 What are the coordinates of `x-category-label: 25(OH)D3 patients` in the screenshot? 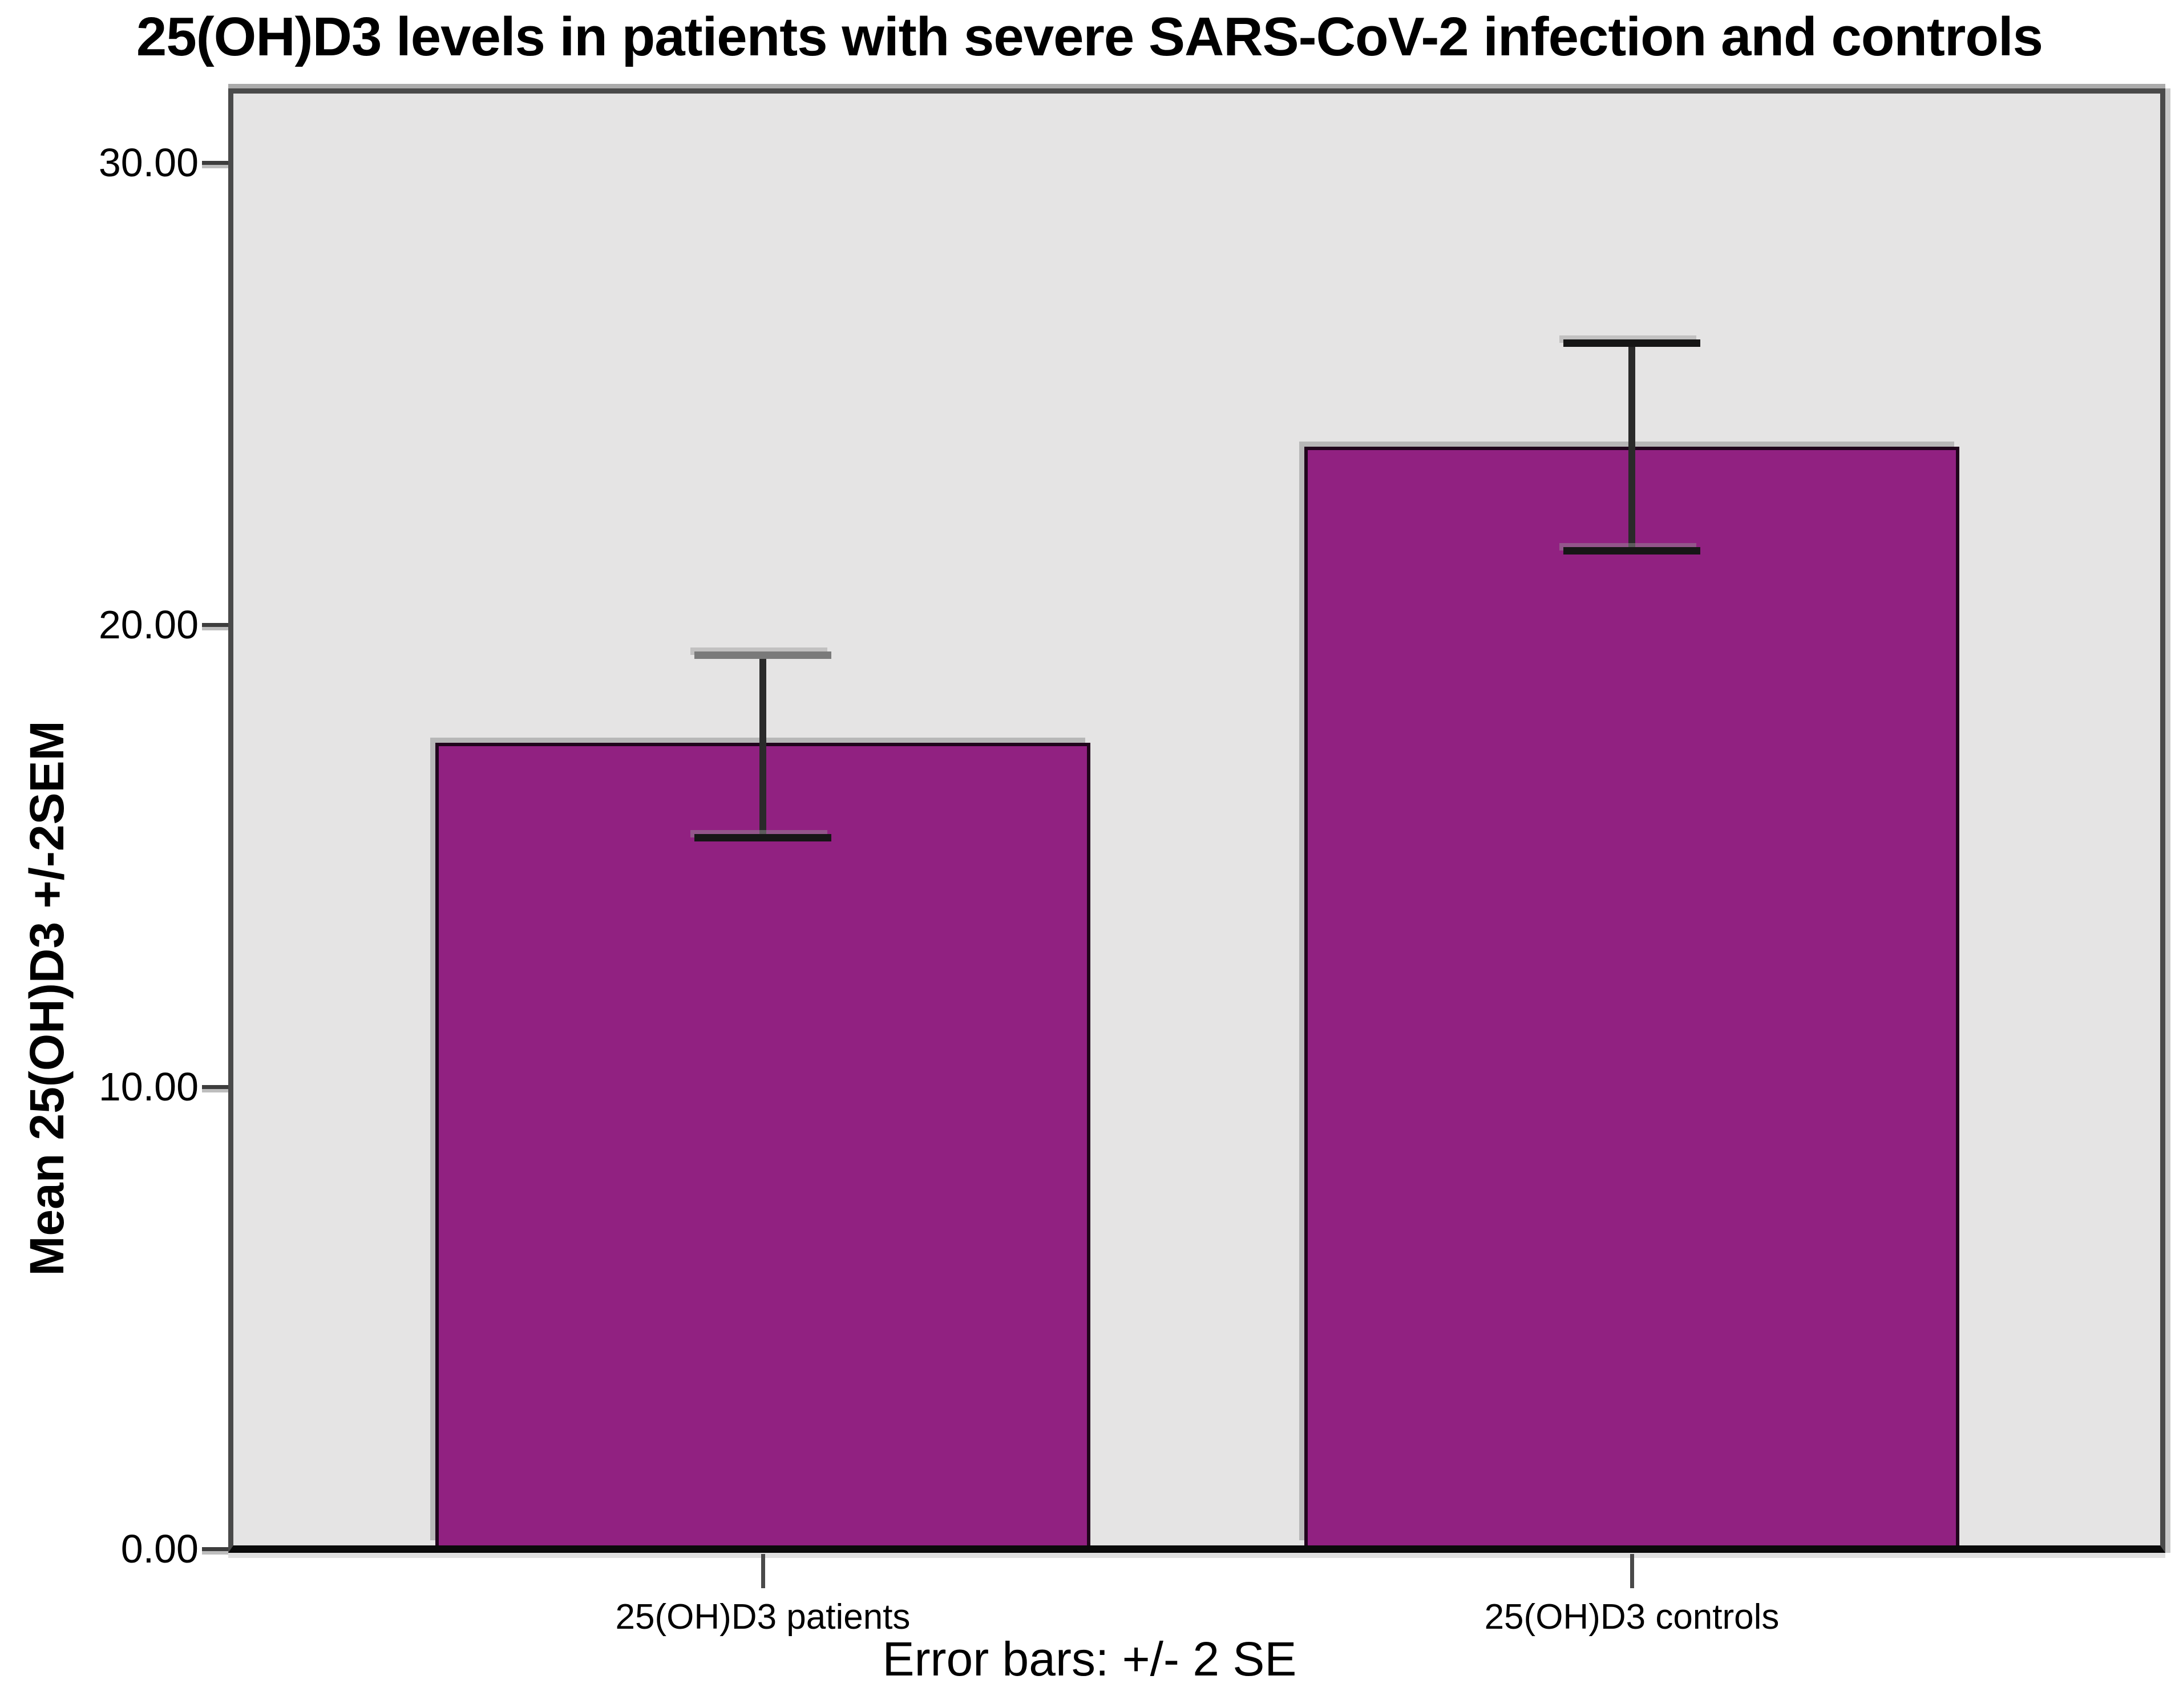 It's located at (763, 1617).